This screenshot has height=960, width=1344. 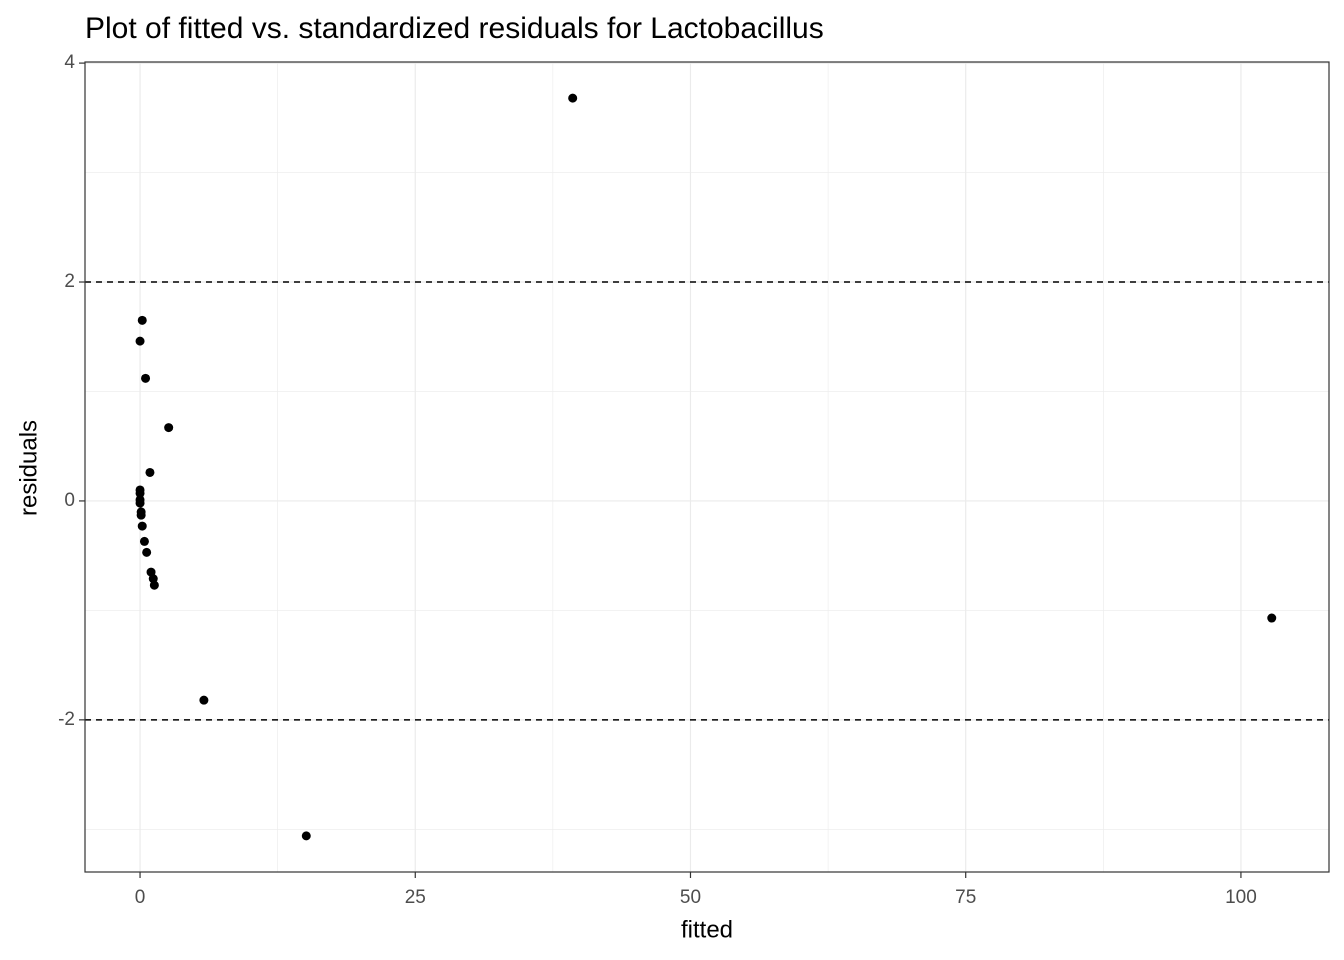 What do you see at coordinates (965, 897) in the screenshot?
I see `x-tick-label: 75` at bounding box center [965, 897].